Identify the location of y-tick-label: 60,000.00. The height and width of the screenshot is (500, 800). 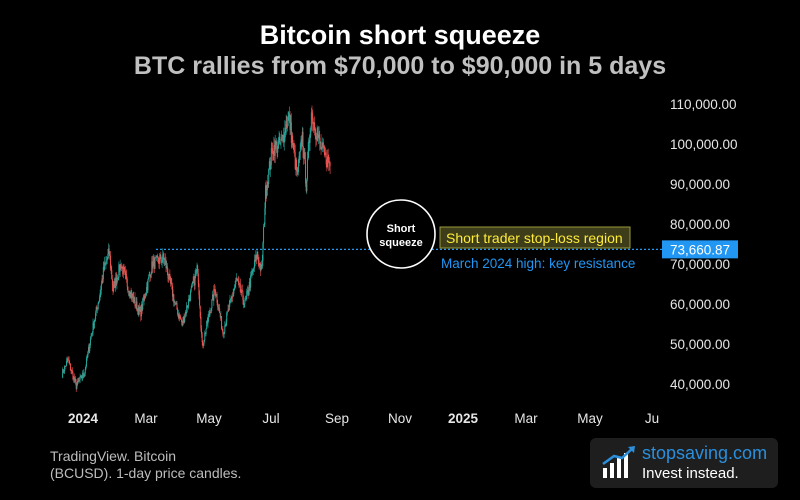
(700, 304).